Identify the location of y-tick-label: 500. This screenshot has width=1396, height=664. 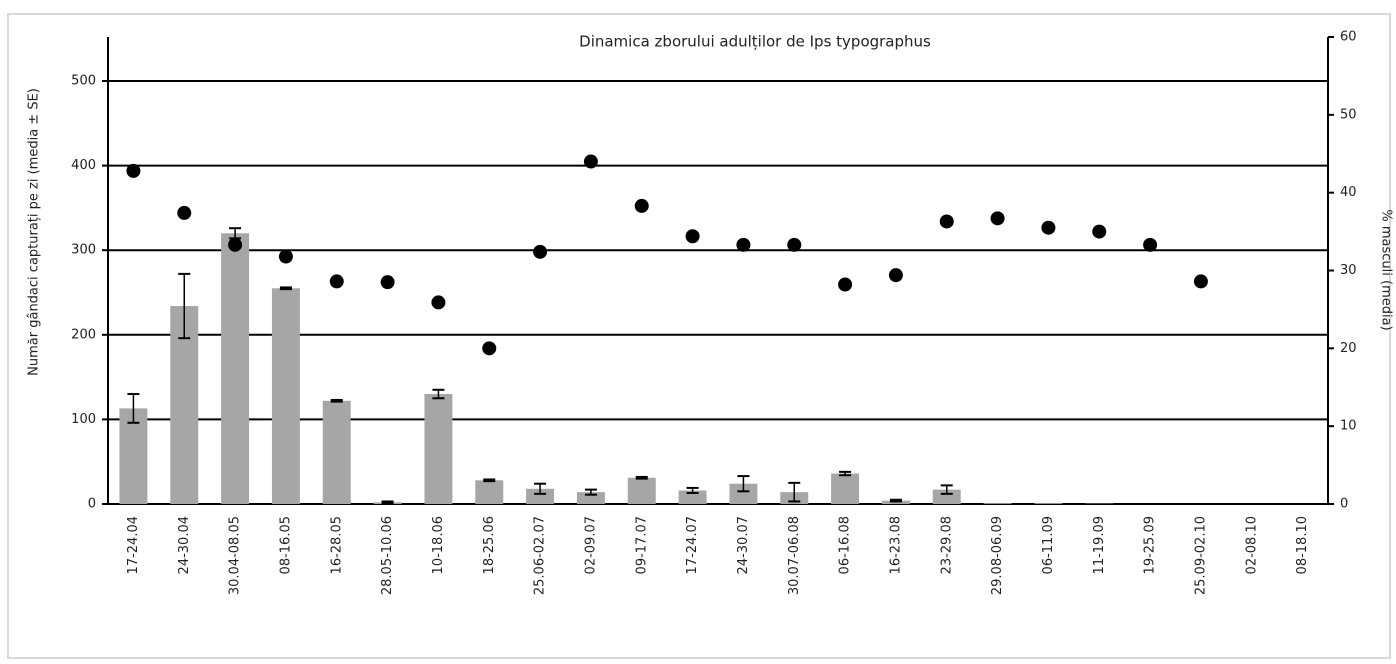
(83, 80).